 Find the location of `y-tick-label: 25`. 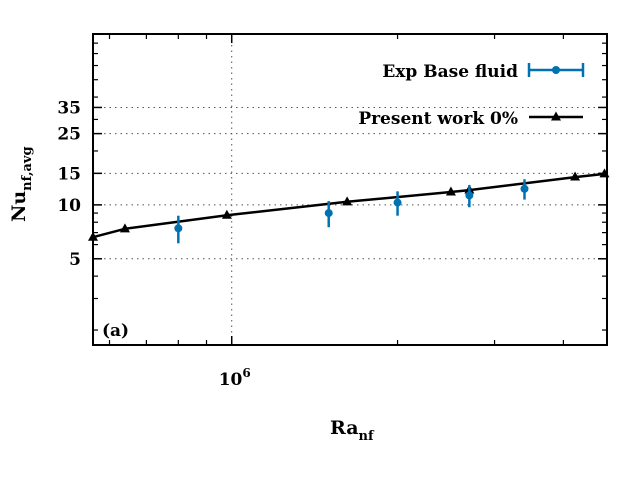

y-tick-label: 25 is located at coordinates (69, 135).